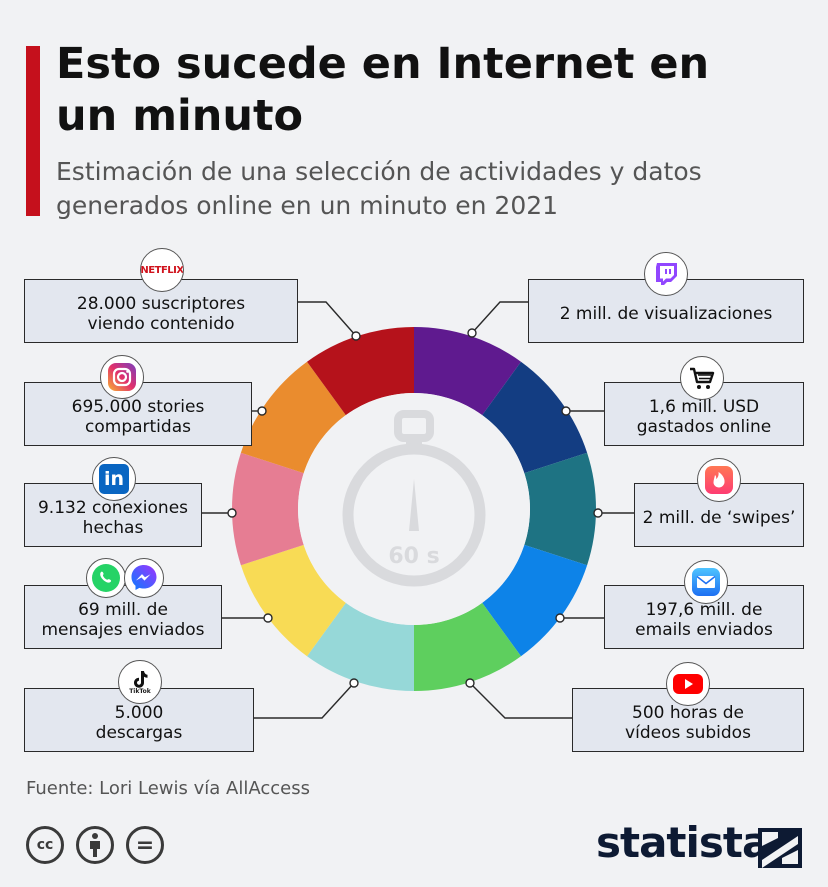  What do you see at coordinates (140, 691) in the screenshot?
I see `tiktok-logo-text: TikTok` at bounding box center [140, 691].